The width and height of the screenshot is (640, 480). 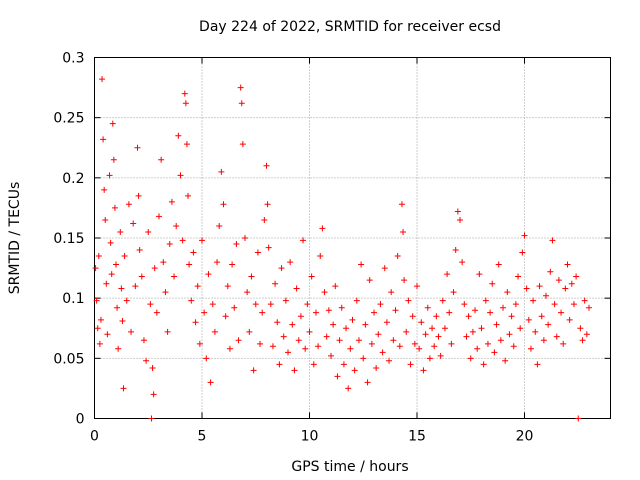 I want to click on y-tick-label: 0.25, so click(x=68, y=119).